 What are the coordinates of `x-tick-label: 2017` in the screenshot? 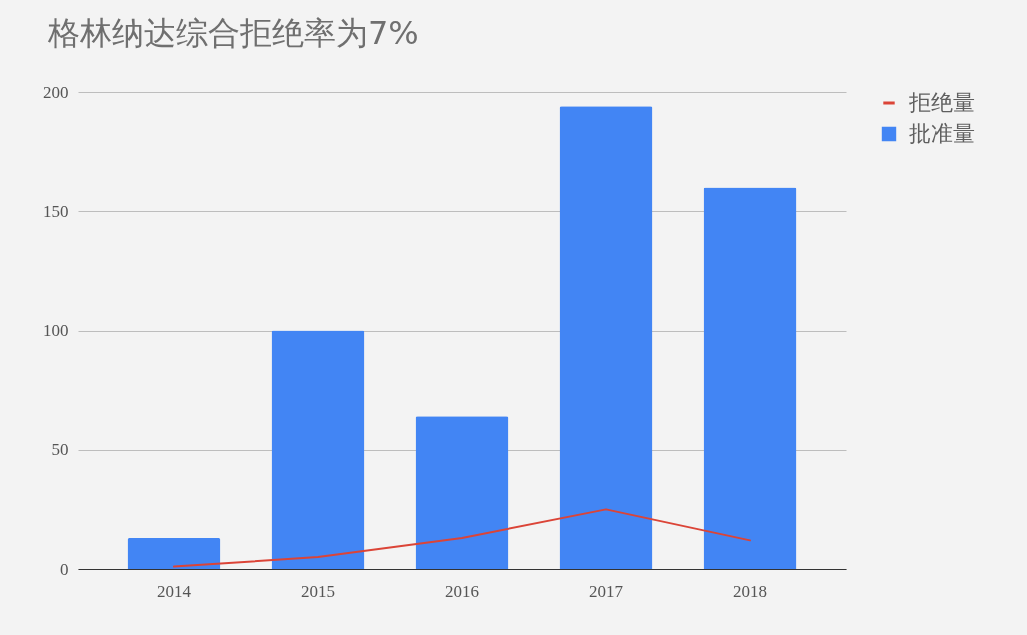 It's located at (606, 591).